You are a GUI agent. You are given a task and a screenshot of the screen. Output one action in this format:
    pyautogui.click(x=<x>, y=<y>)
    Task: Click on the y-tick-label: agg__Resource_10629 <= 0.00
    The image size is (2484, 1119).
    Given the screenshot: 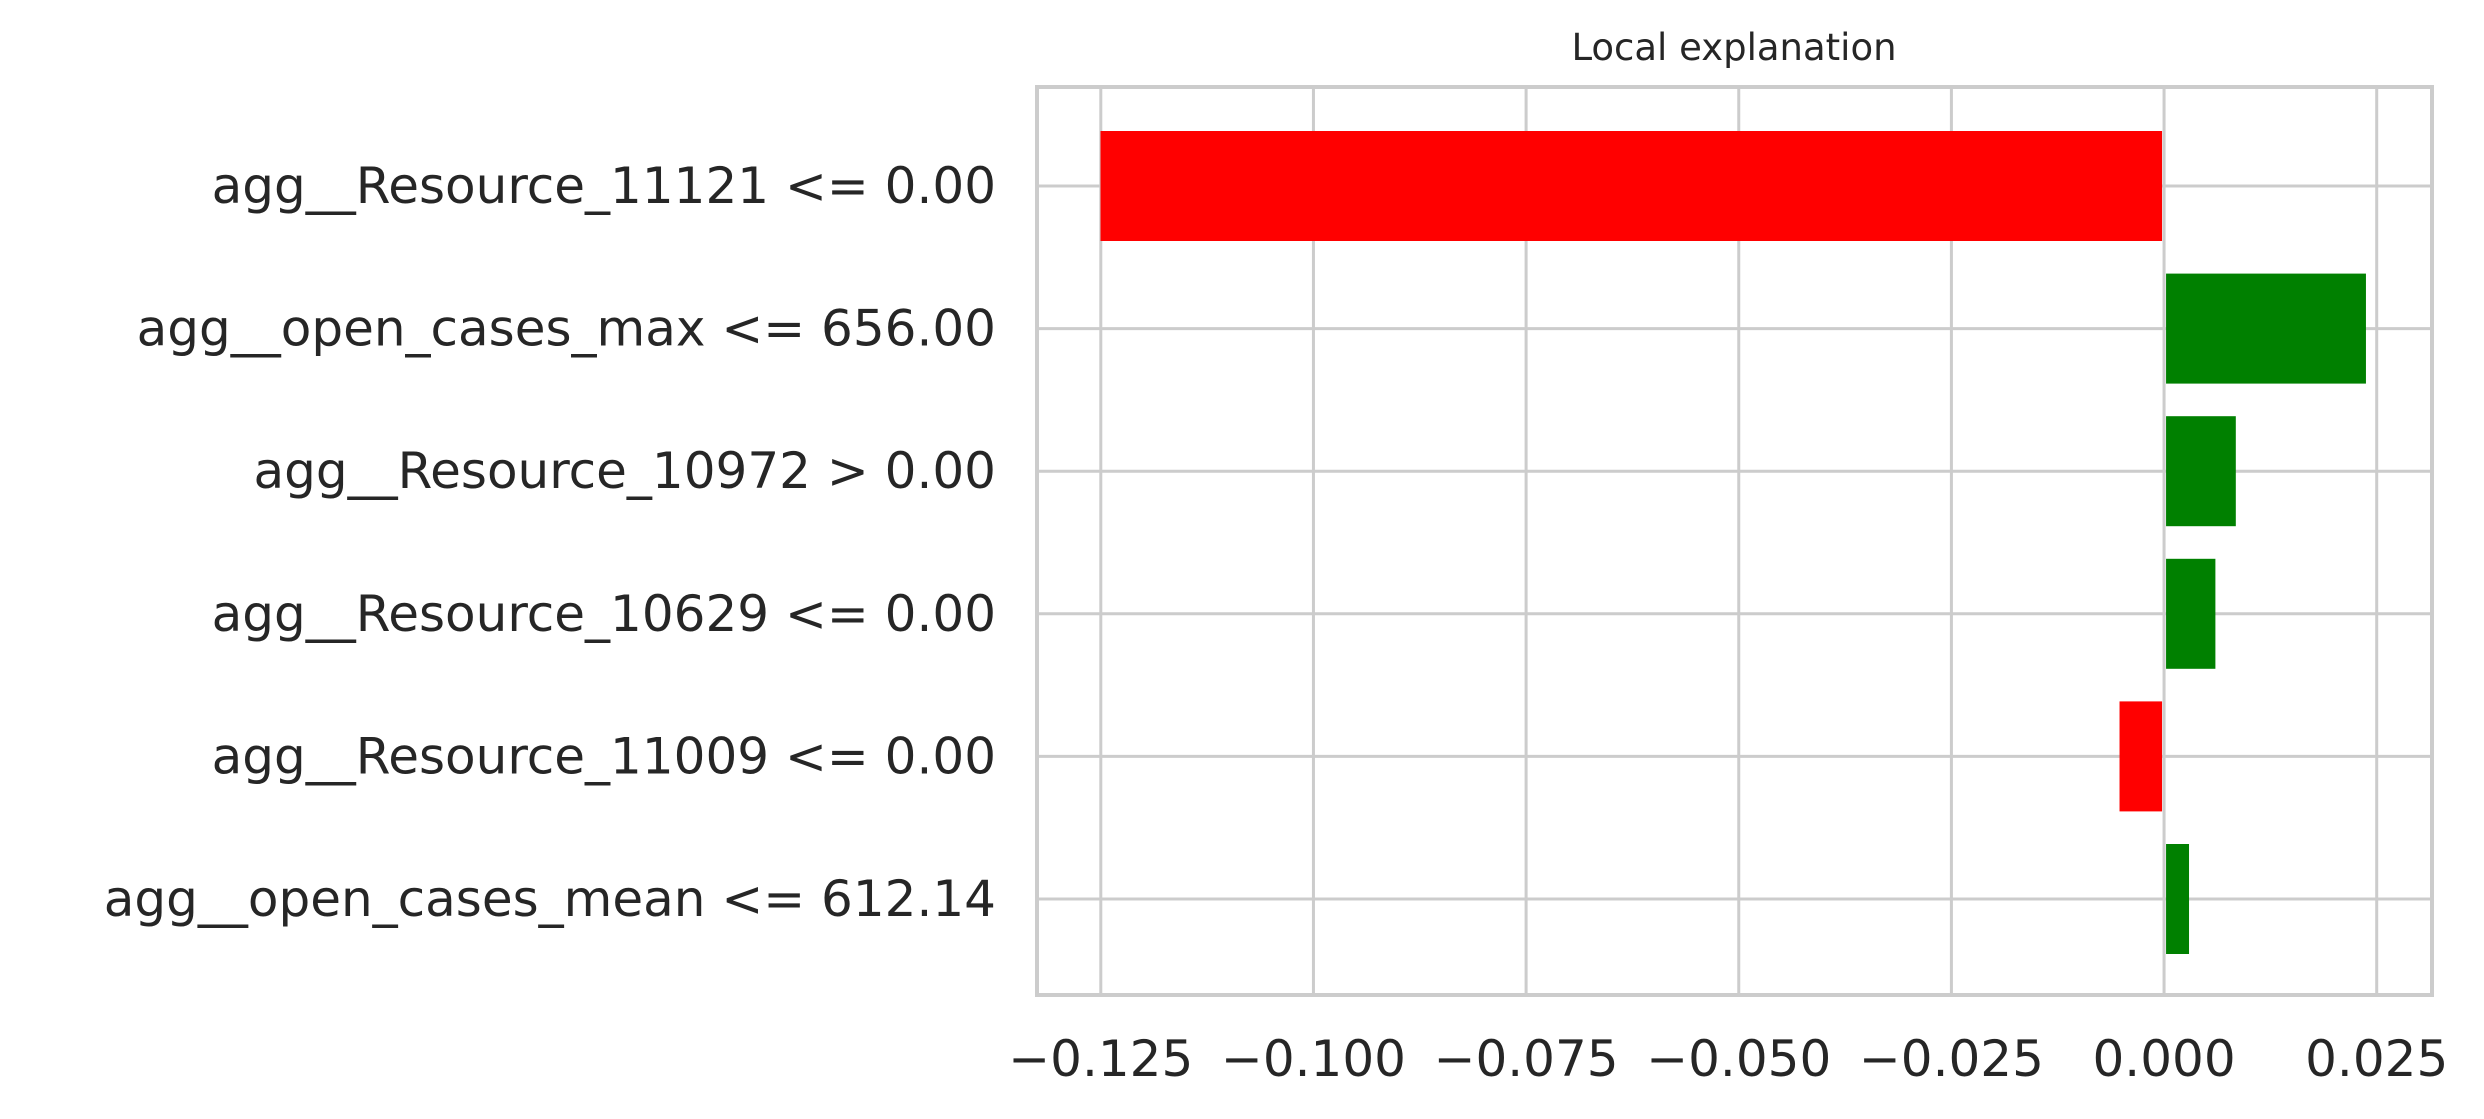 What is the action you would take?
    pyautogui.click(x=604, y=614)
    